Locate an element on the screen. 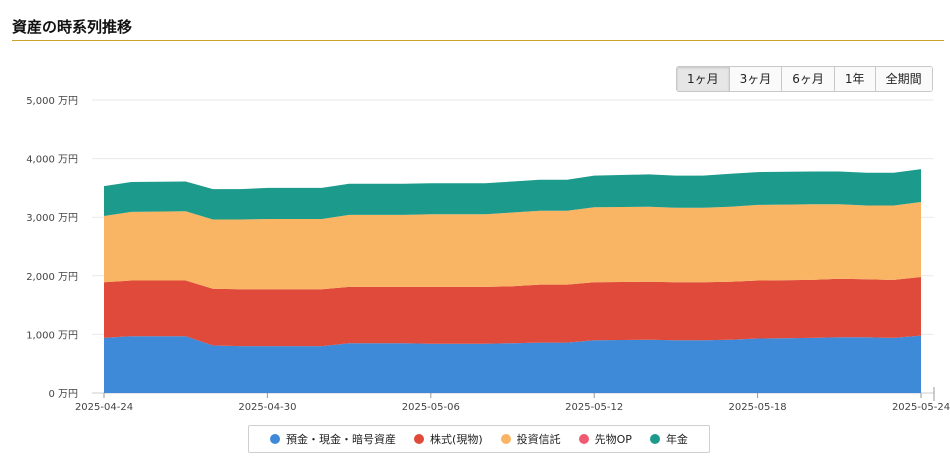 The height and width of the screenshot is (460, 950). x-tick-label: 2025-05-12 is located at coordinates (594, 407).